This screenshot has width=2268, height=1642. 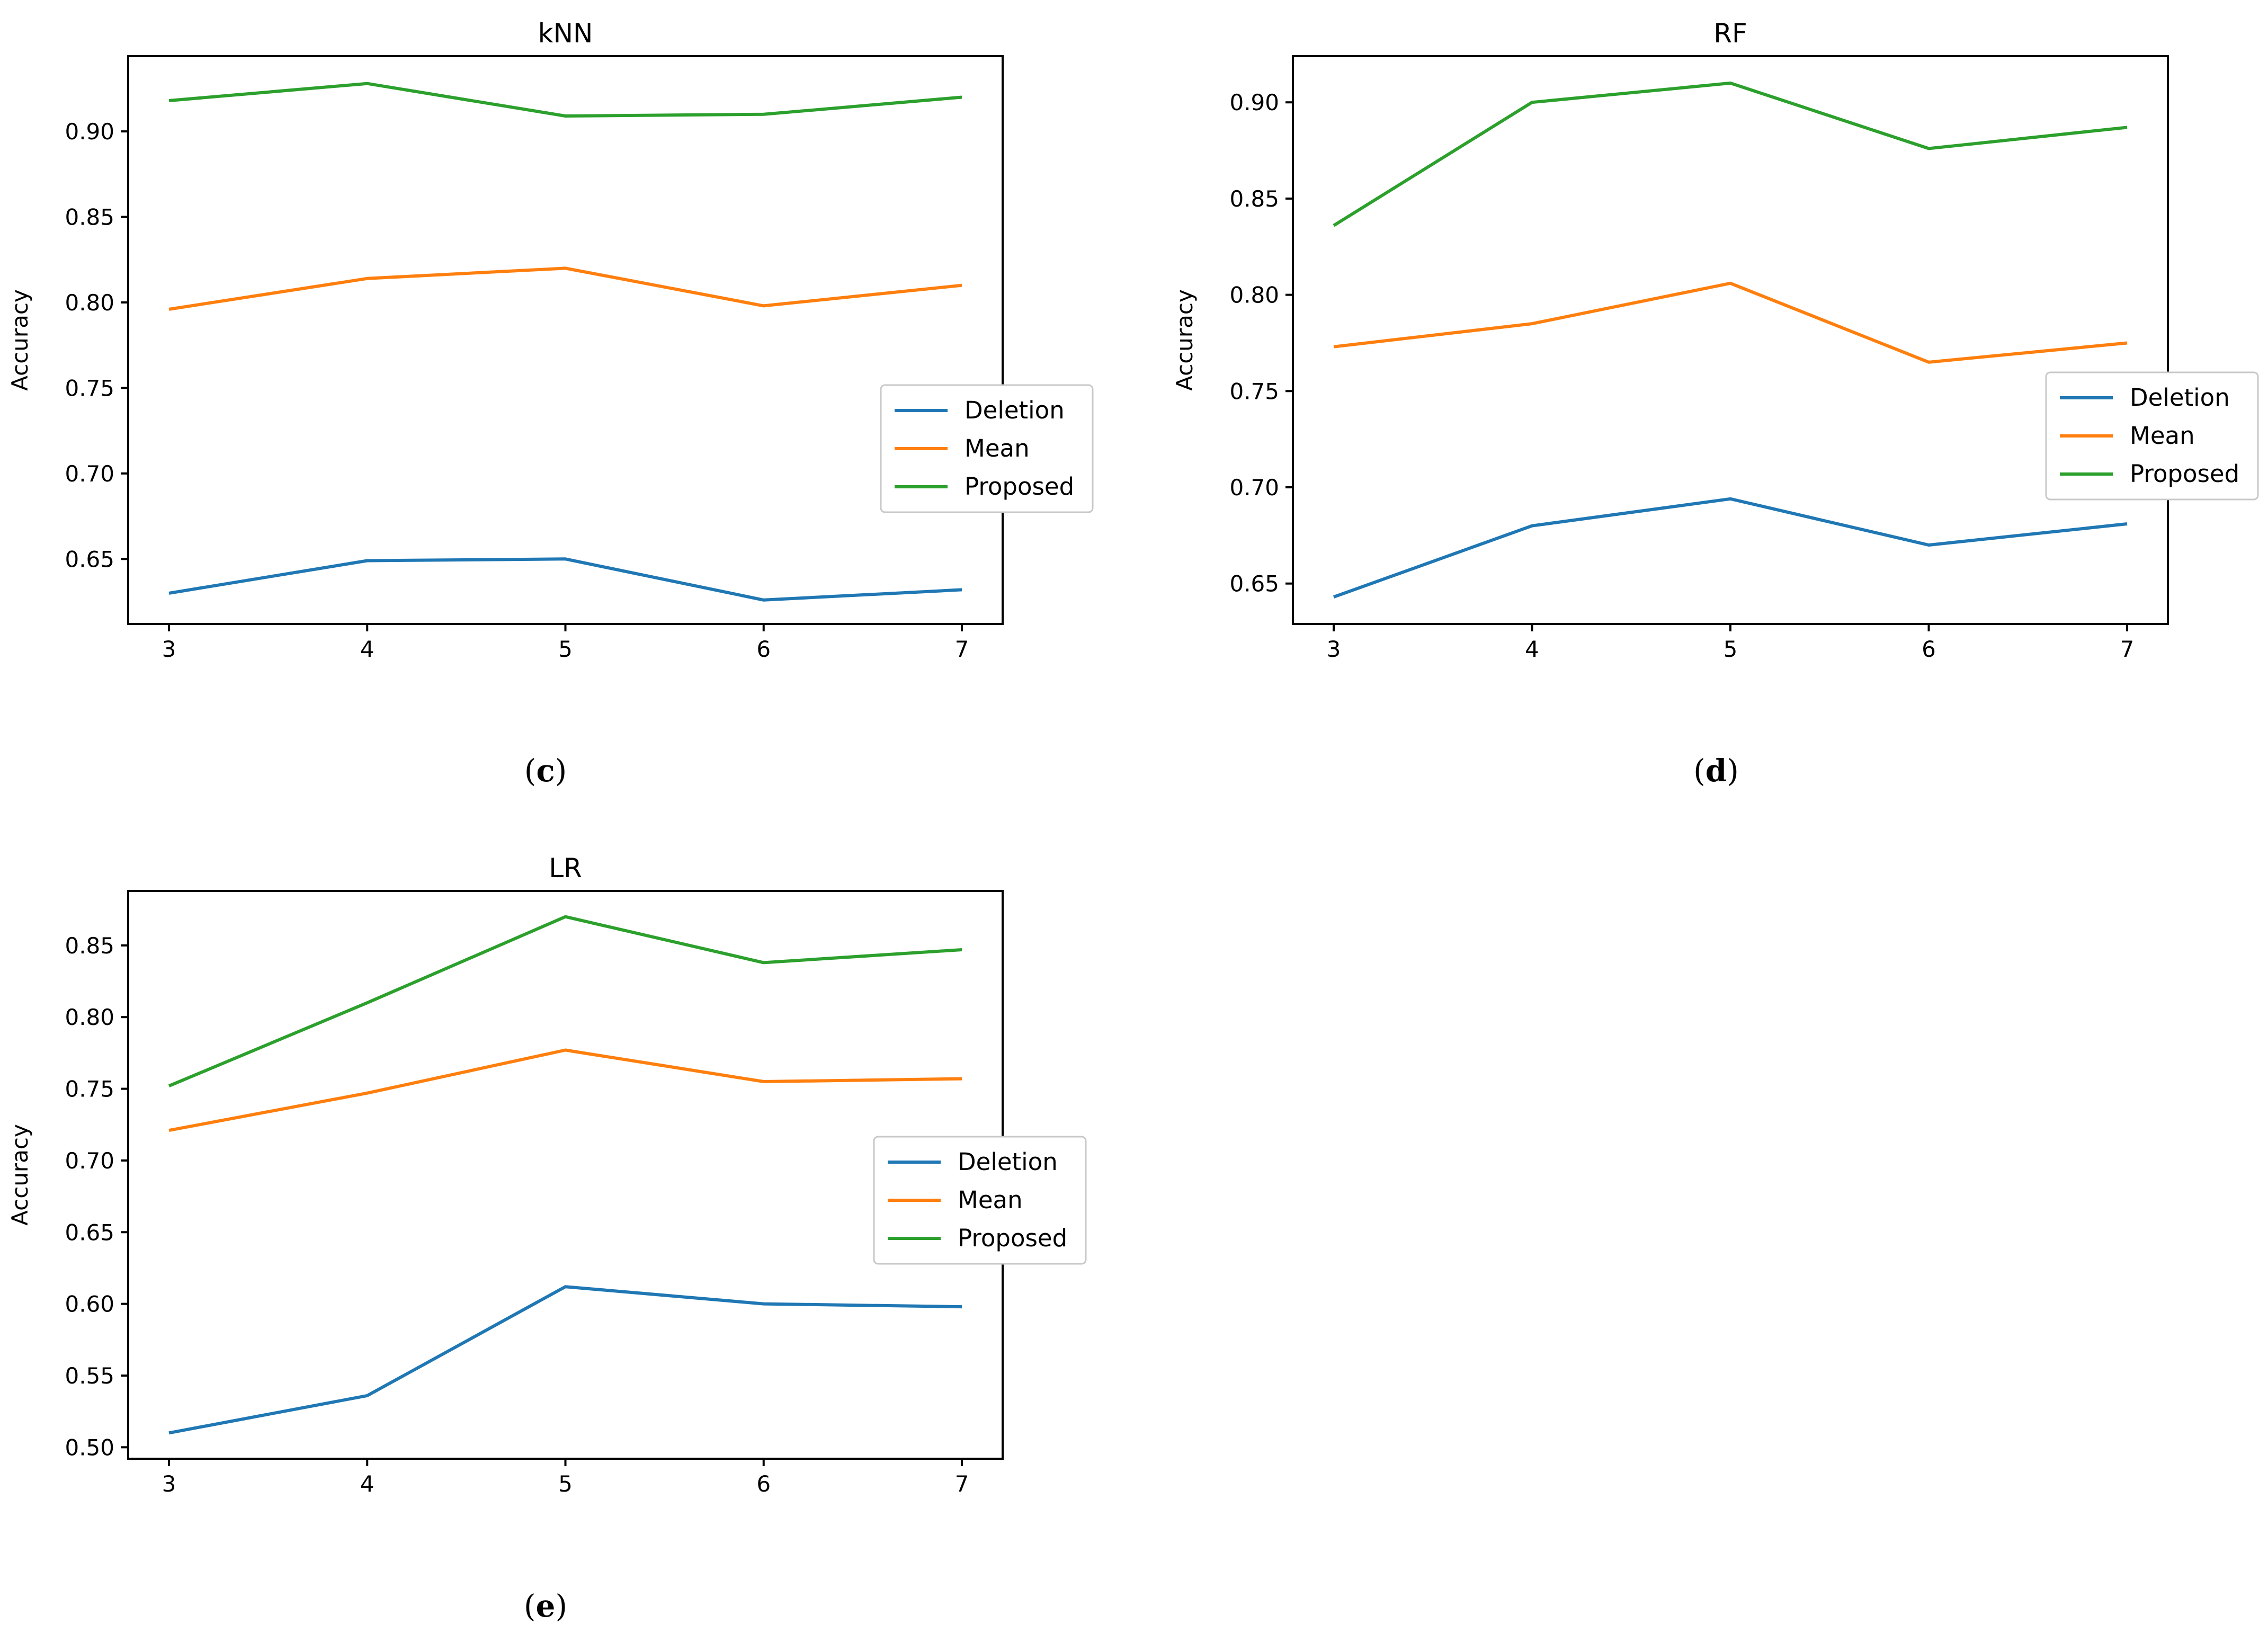 I want to click on caption-e: (e), so click(x=546, y=1606).